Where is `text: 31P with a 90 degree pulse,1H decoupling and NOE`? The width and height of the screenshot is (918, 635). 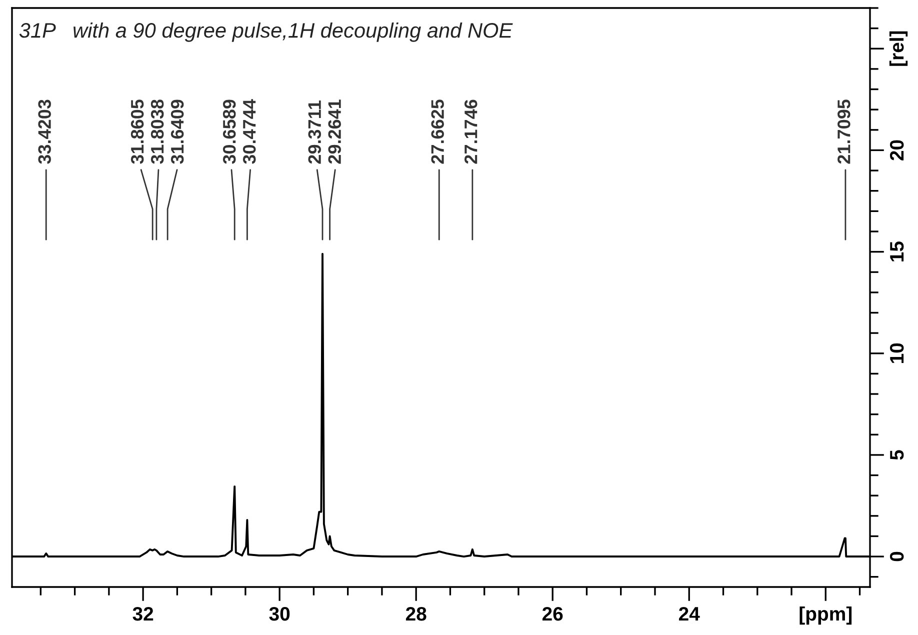
text: 31P with a 90 degree pulse,1H decoupling and NOE is located at coordinates (266, 32).